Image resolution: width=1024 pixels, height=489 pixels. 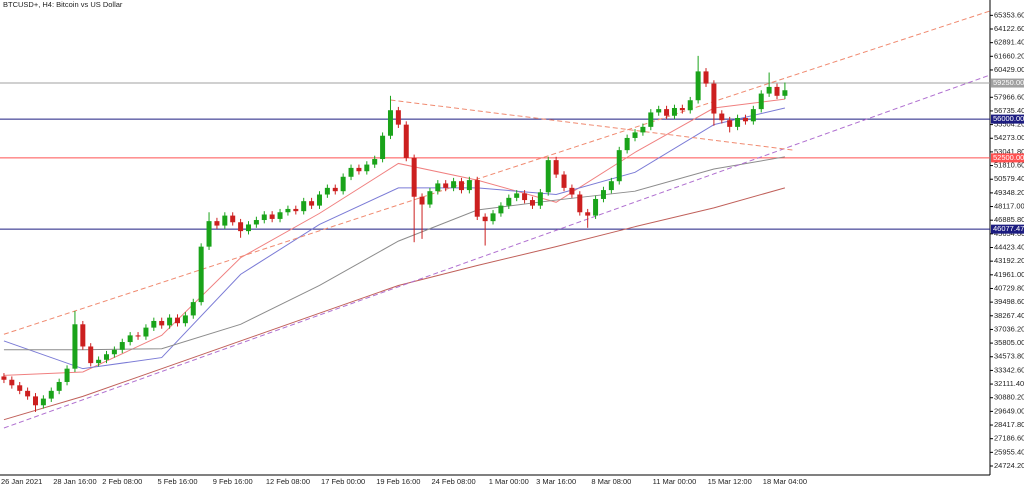 What do you see at coordinates (1009, 369) in the screenshot?
I see `y-tick-label: 33342.60` at bounding box center [1009, 369].